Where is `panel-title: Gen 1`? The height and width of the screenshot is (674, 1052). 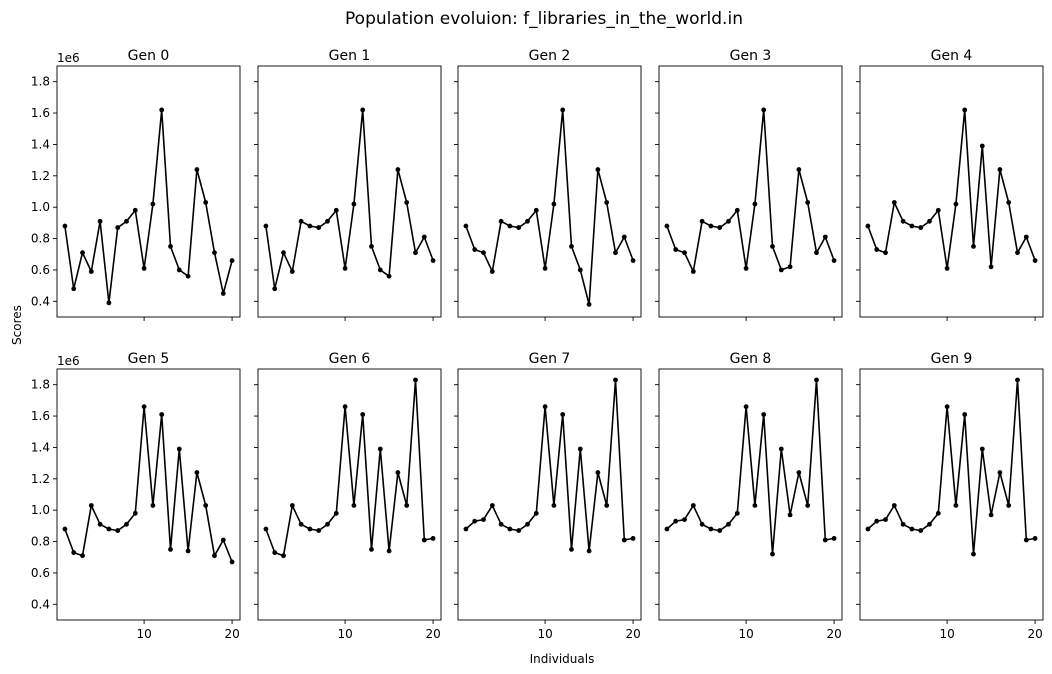 panel-title: Gen 1 is located at coordinates (350, 56).